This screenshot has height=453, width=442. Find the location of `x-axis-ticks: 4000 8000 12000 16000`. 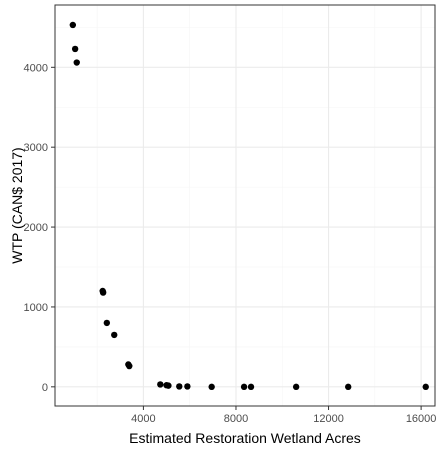

x-axis-ticks: 4000 8000 12000 16000 is located at coordinates (283, 415).